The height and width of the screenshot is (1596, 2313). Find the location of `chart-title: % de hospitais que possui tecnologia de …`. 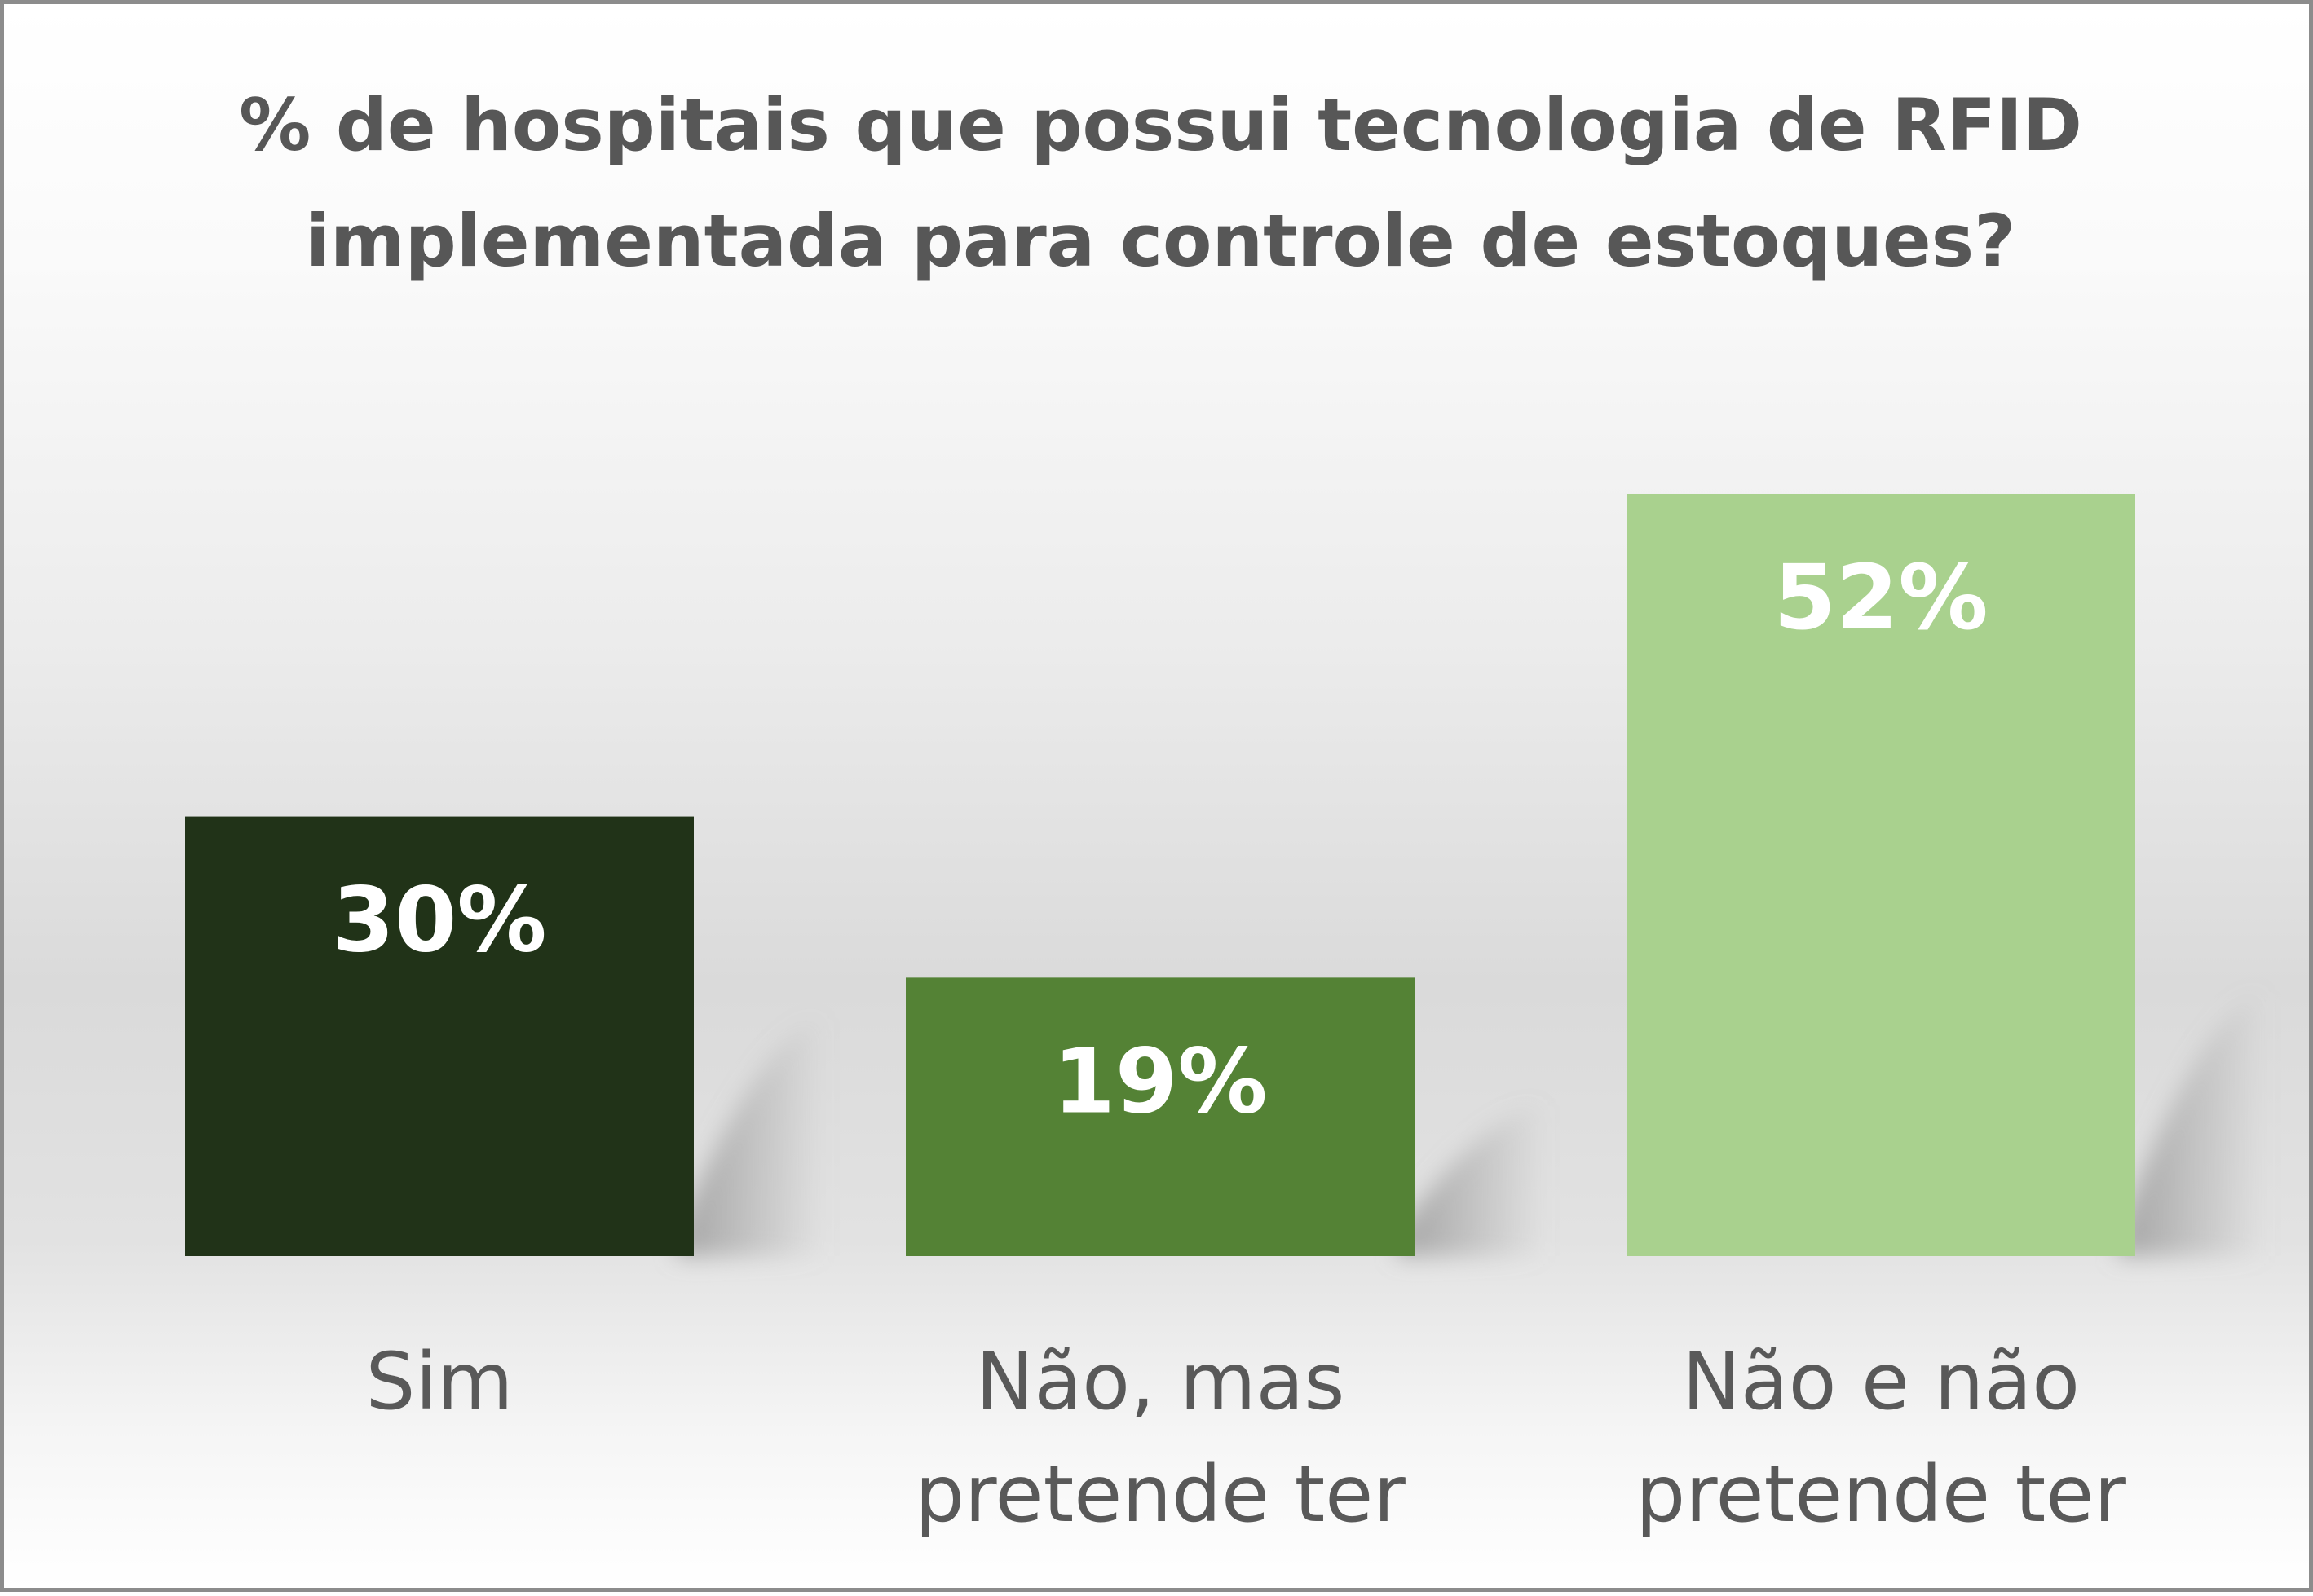

chart-title: % de hospitais que possui tecnologia de … is located at coordinates (1158, 183).